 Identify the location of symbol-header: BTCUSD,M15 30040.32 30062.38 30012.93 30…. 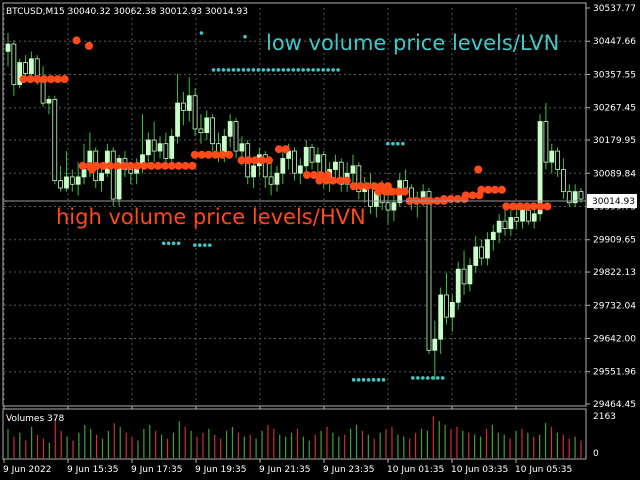
(127, 12).